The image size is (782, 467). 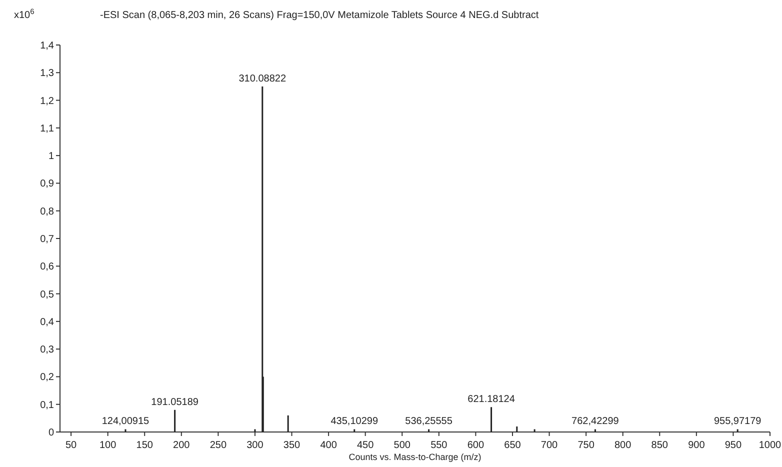 What do you see at coordinates (415, 457) in the screenshot?
I see `x-axis-title: Counts vs. Mass-to-Charge (m/z)` at bounding box center [415, 457].